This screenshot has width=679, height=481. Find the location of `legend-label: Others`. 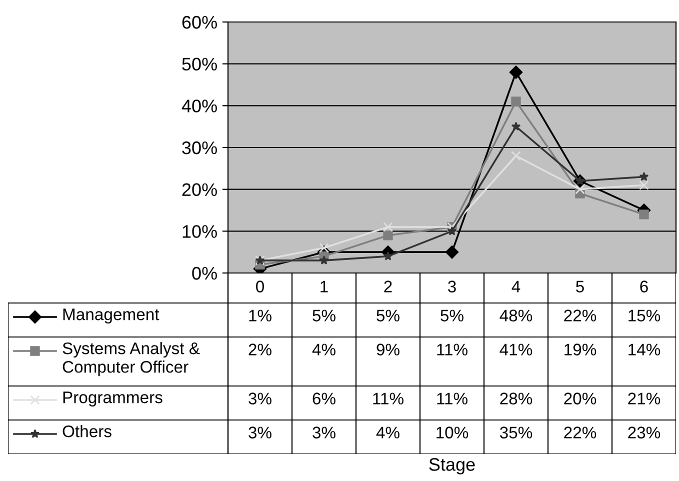

legend-label: Others is located at coordinates (87, 431).